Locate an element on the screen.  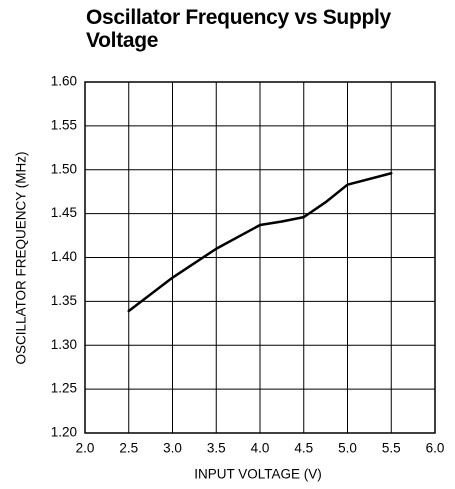
y-tick-label: 1.45 is located at coordinates (64, 212).